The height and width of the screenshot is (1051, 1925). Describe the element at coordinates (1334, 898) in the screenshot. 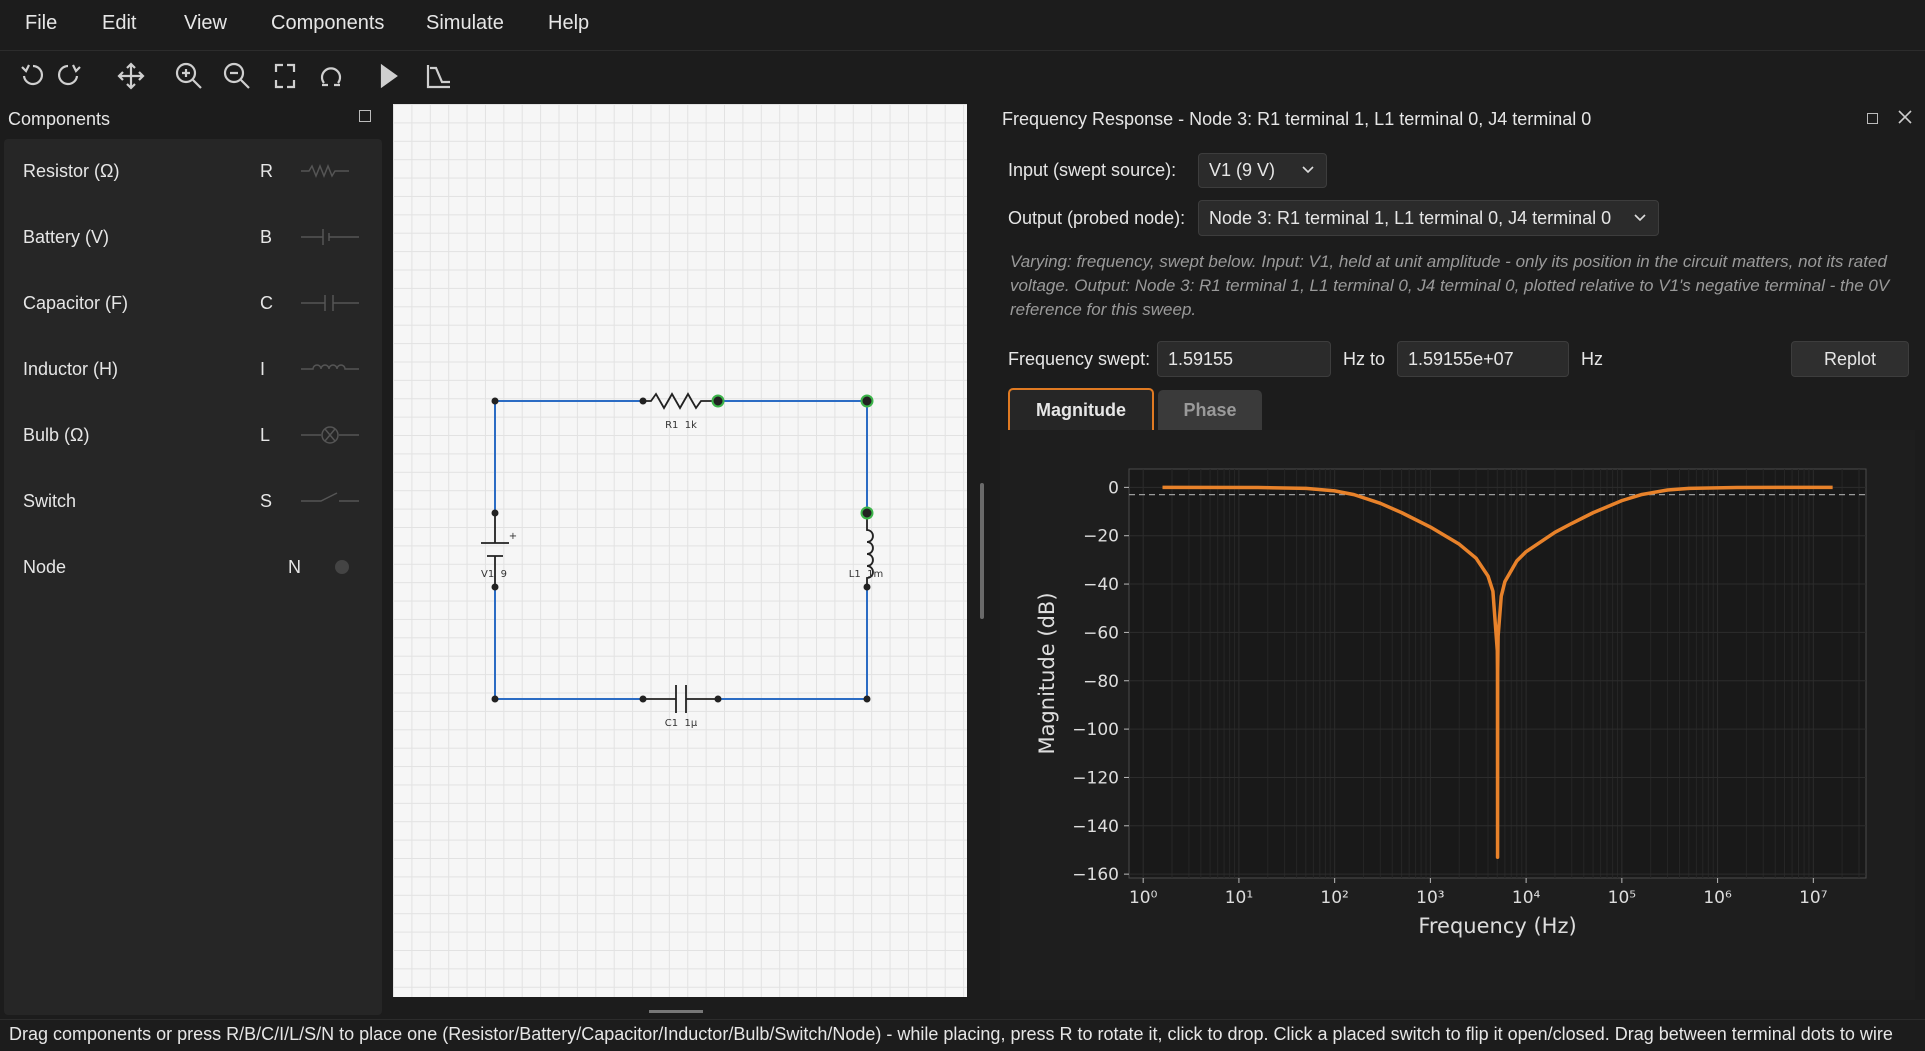

I see `x-tick-label: 10²` at that location.